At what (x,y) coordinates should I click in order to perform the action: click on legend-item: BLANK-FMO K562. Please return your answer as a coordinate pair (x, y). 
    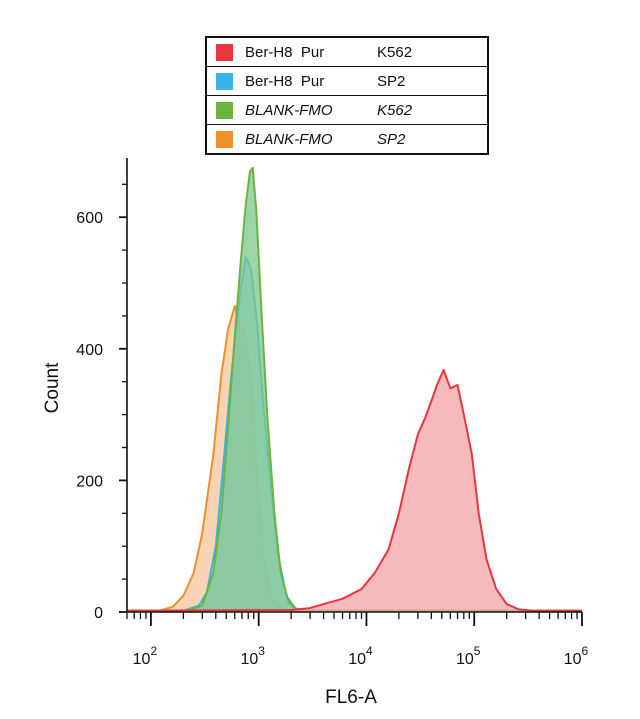
    Looking at the image, I should click on (347, 110).